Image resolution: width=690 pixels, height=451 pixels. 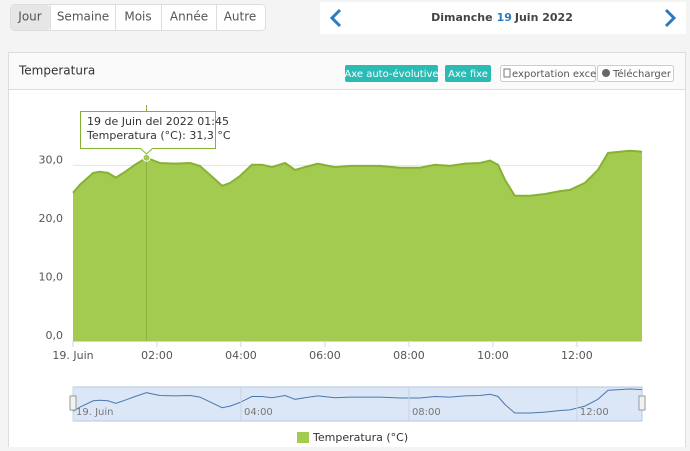 What do you see at coordinates (241, 355) in the screenshot?
I see `x-tick-label: 04:00` at bounding box center [241, 355].